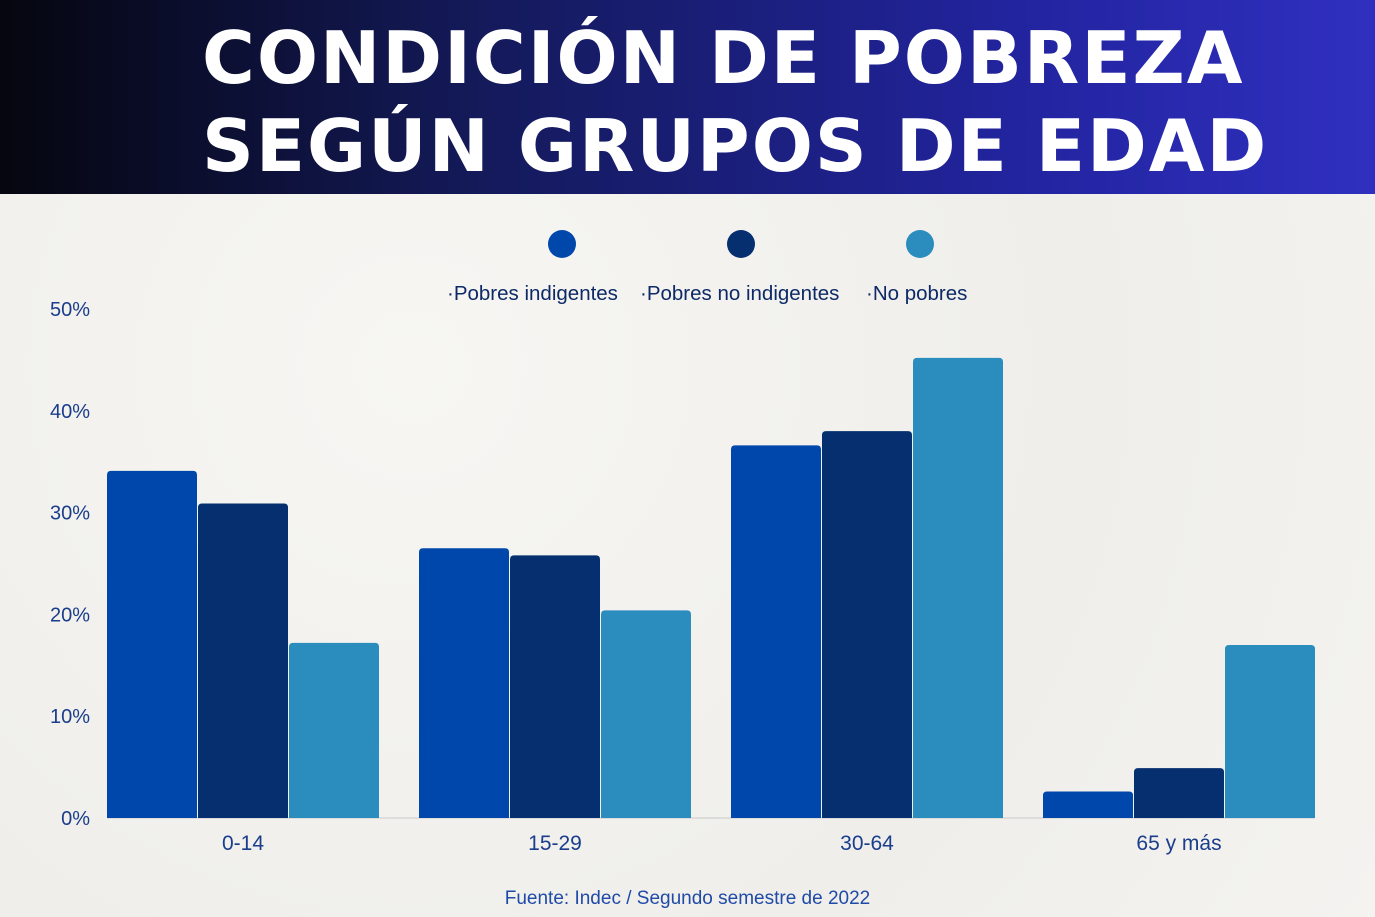  What do you see at coordinates (735, 146) in the screenshot?
I see `title-line-2: SEGÚN GRUPOS DE EDAD` at bounding box center [735, 146].